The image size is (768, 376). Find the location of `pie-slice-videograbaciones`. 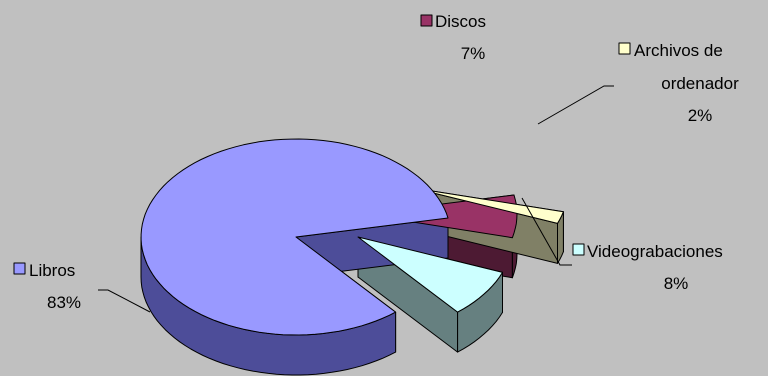

pie-slice-videograbaciones is located at coordinates (430, 274).